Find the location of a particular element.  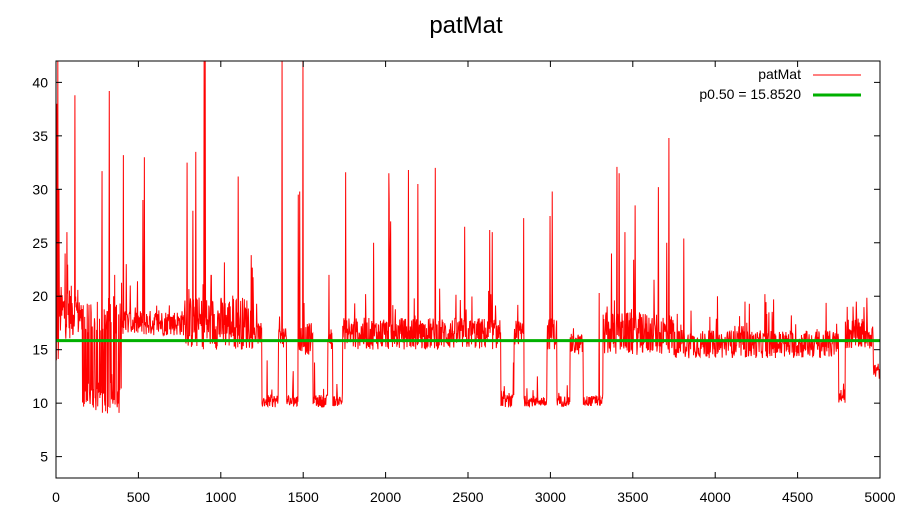

x-tick-label-1000: 1000 is located at coordinates (220, 497).